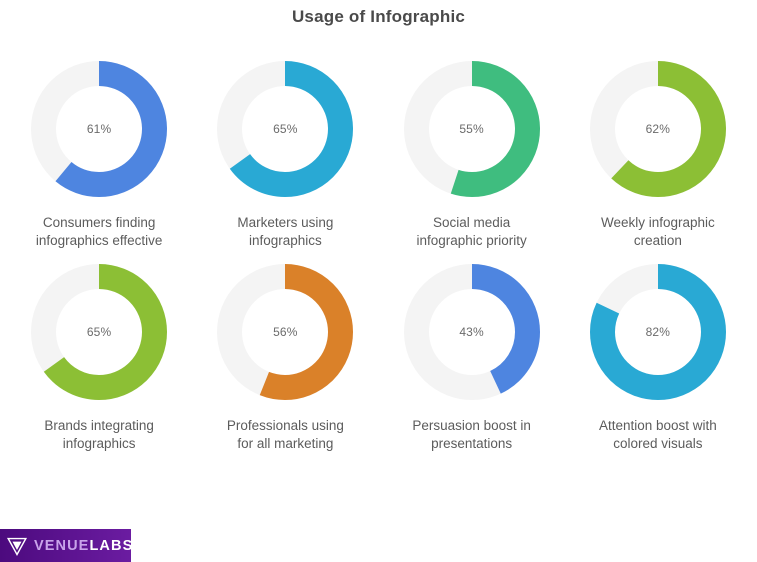  Describe the element at coordinates (658, 435) in the screenshot. I see `gauge-label: Attention boost with colored visuals` at that location.